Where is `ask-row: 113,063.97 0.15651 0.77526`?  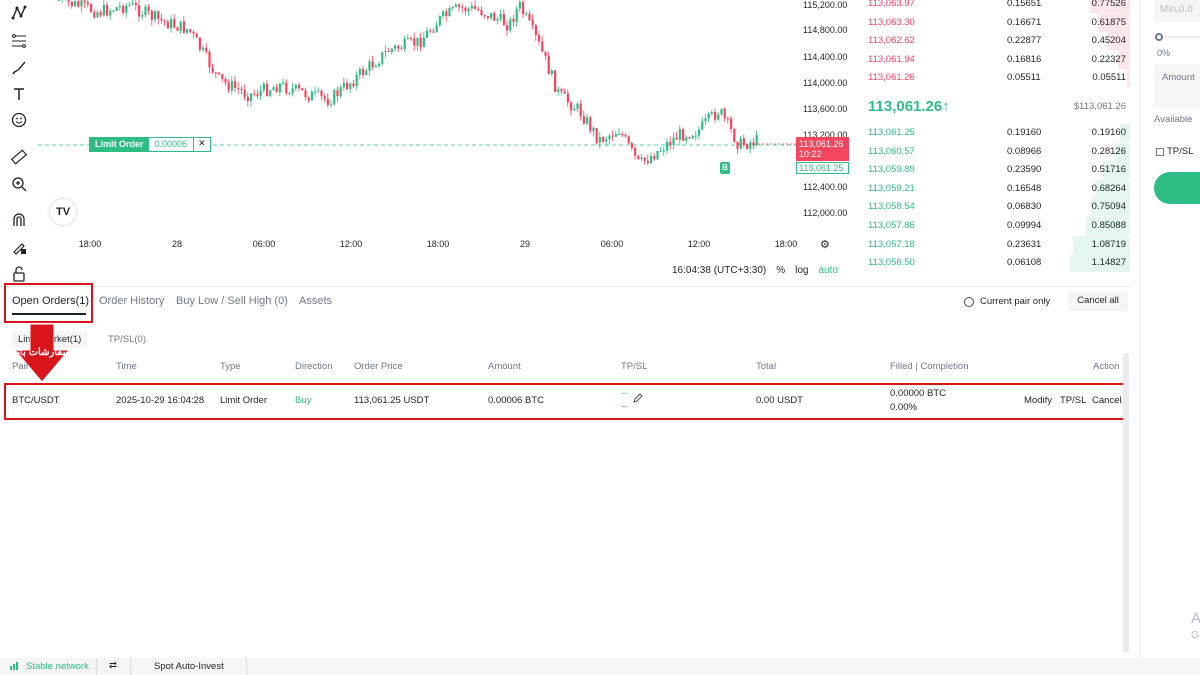 ask-row: 113,063.97 0.15651 0.77526 is located at coordinates (996, 6).